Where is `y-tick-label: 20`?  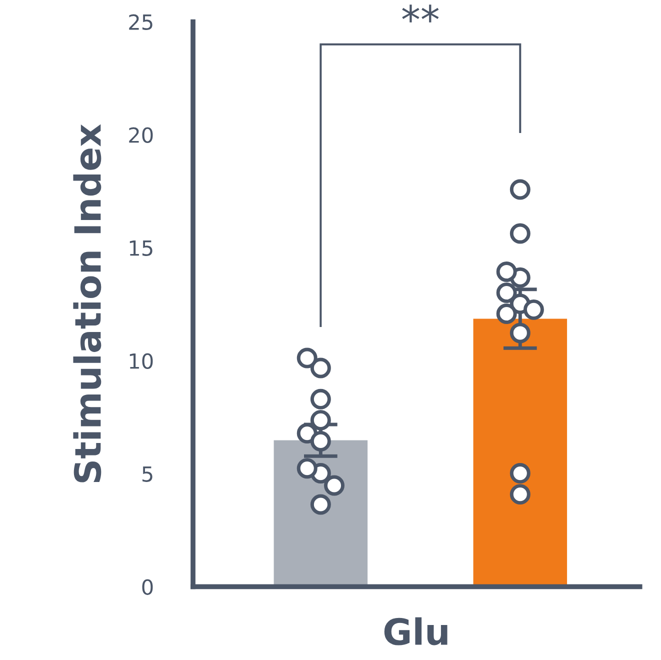 y-tick-label: 20 is located at coordinates (141, 135).